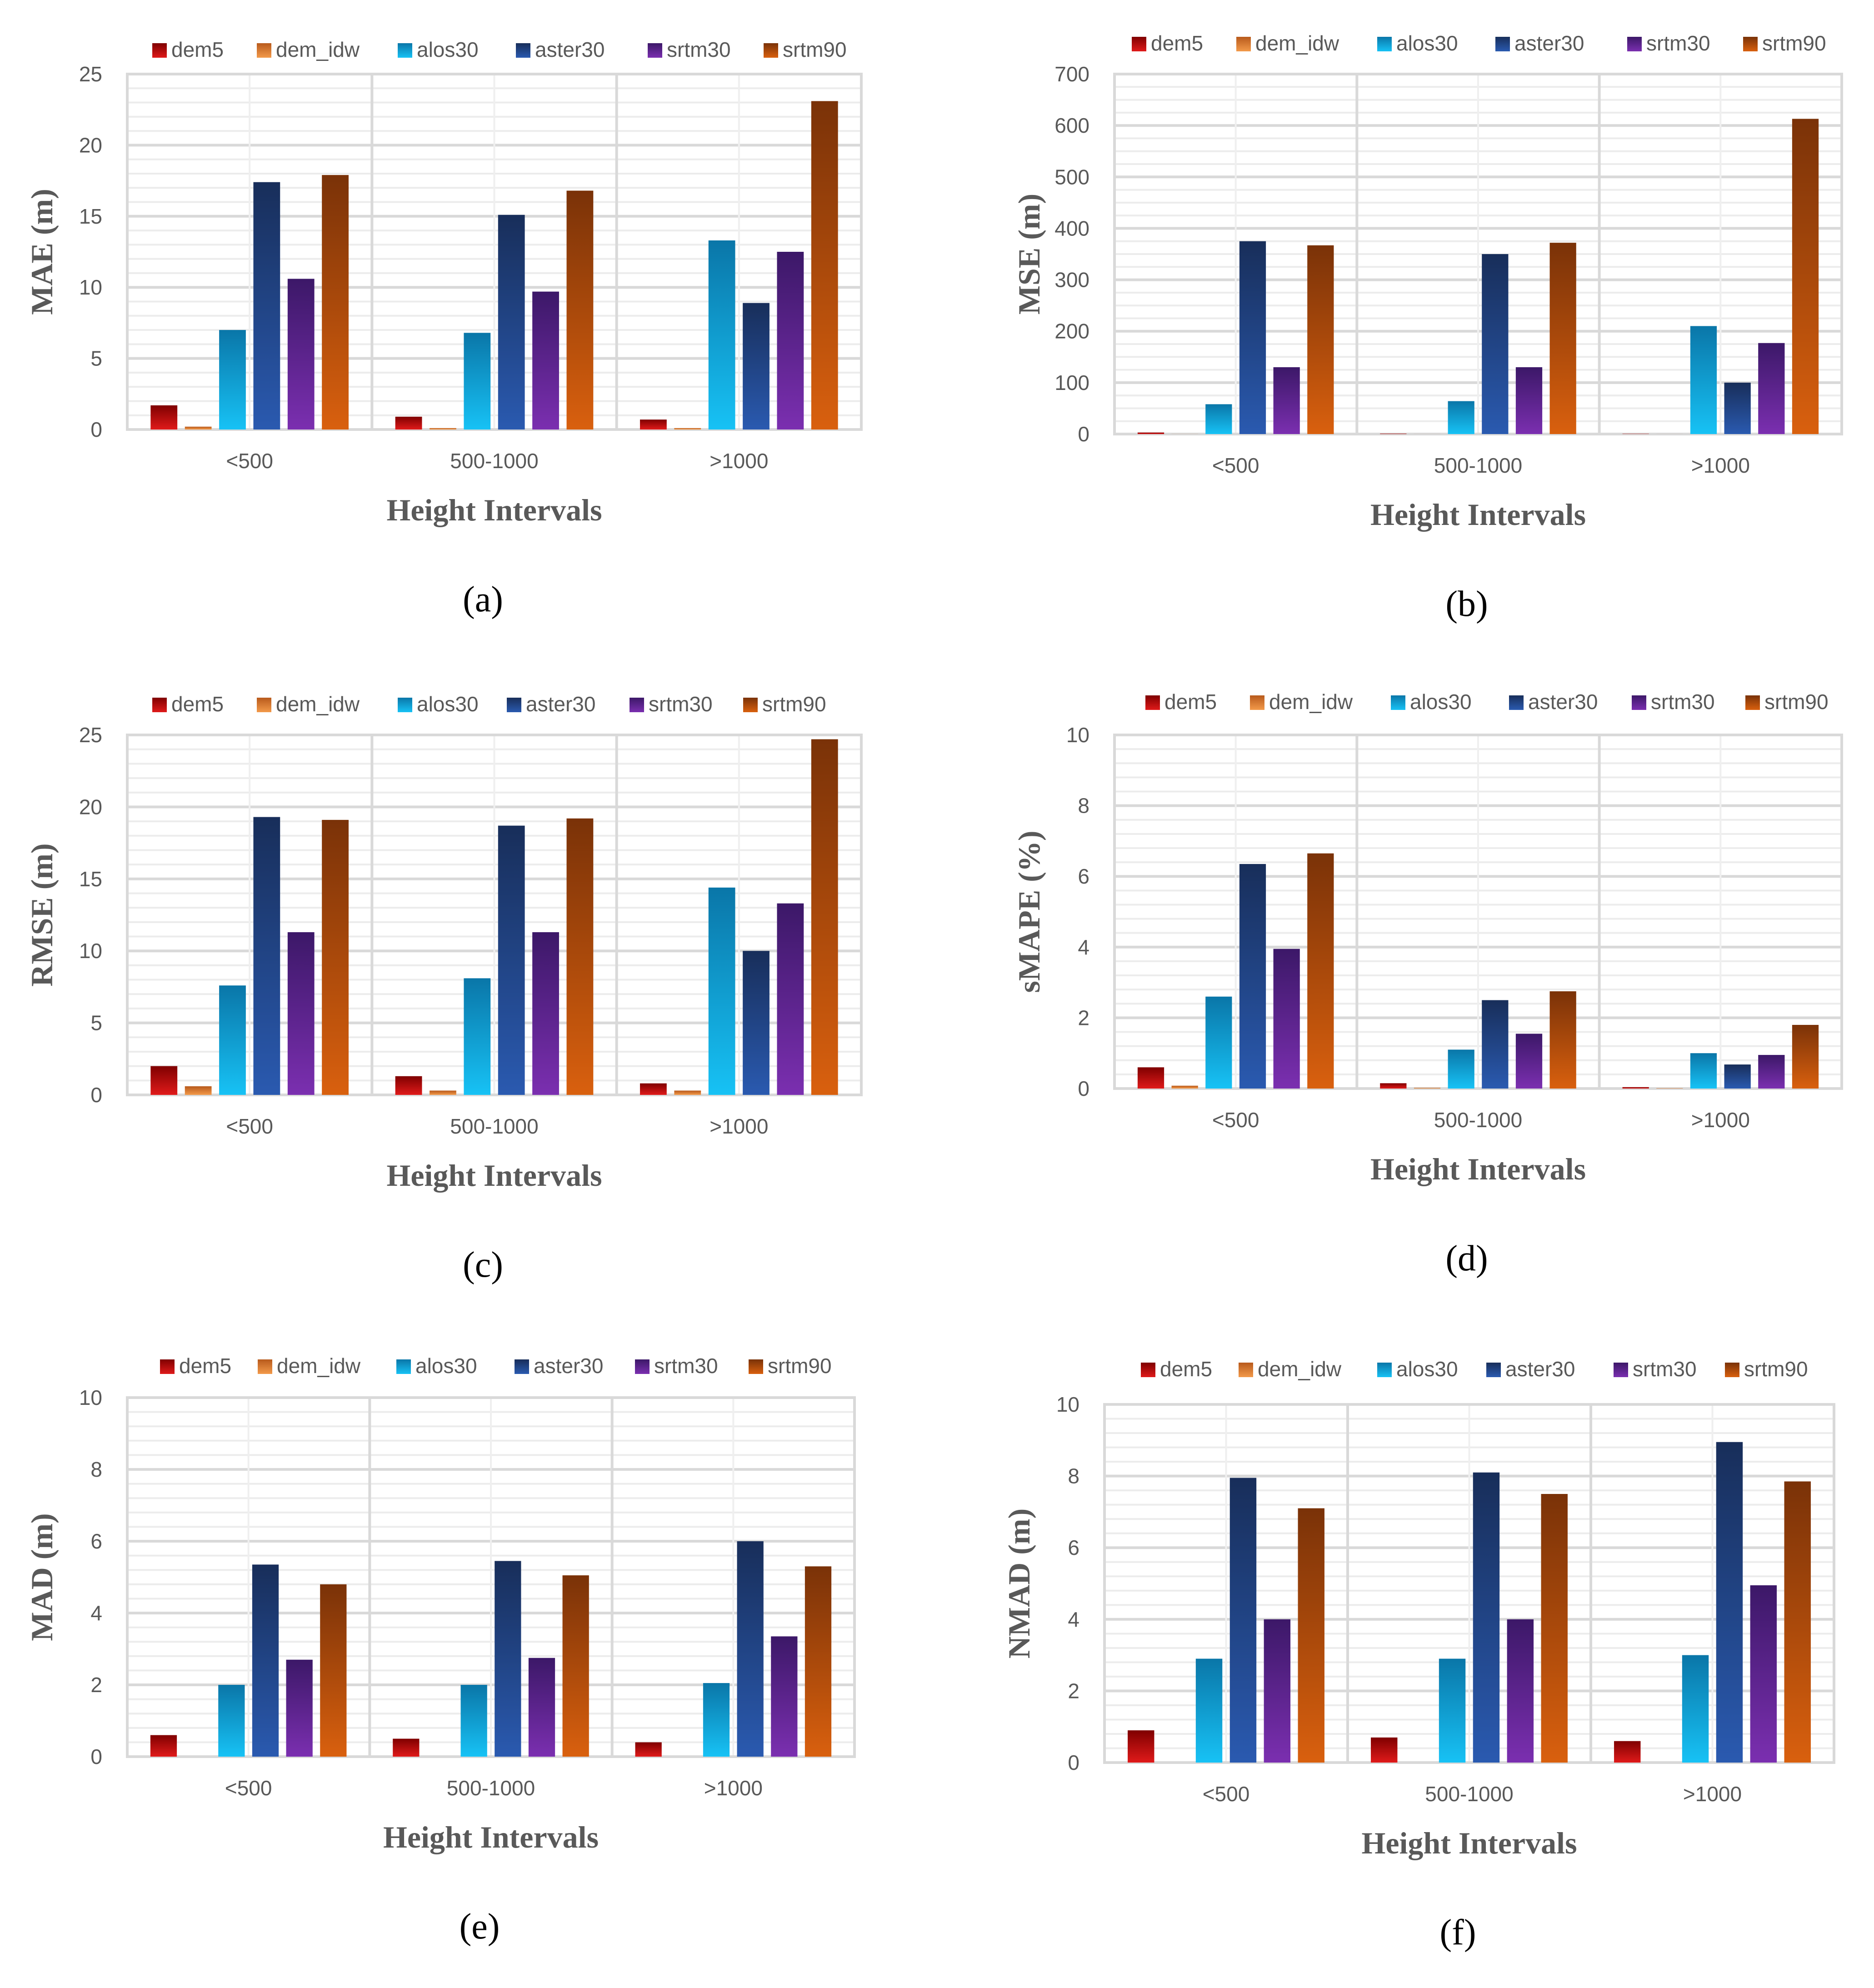 The image size is (1874, 1988). What do you see at coordinates (686, 1366) in the screenshot?
I see `legend-label-srtm30: srtm30` at bounding box center [686, 1366].